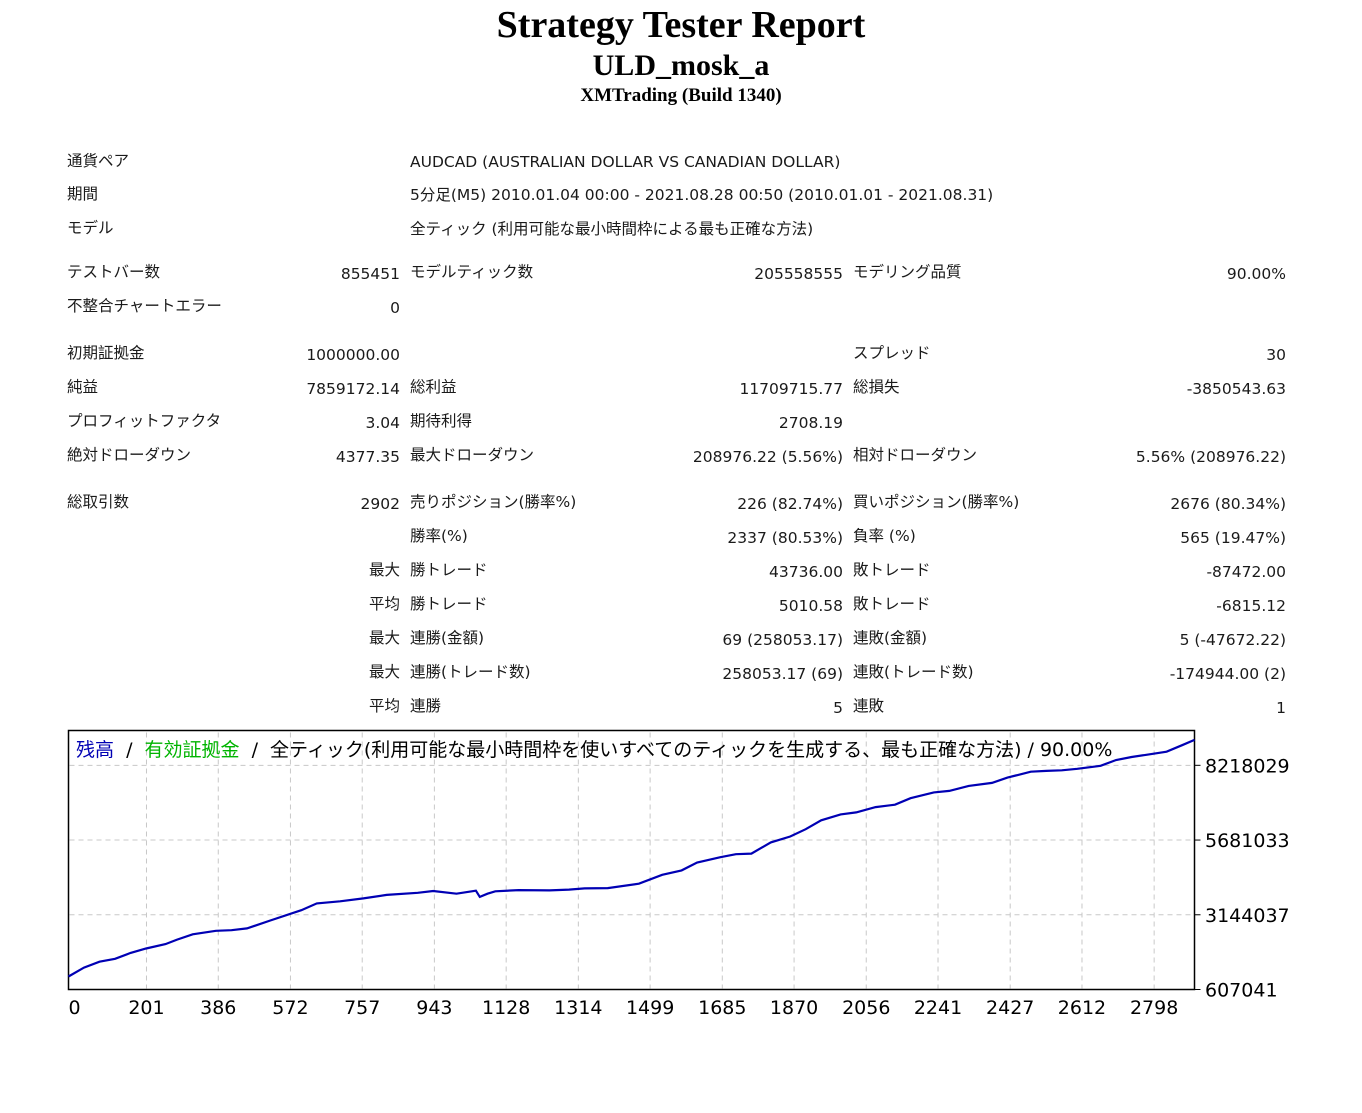 Image resolution: width=1362 pixels, height=1113 pixels. I want to click on report-title: Strategy Tester Report, so click(681, 25).